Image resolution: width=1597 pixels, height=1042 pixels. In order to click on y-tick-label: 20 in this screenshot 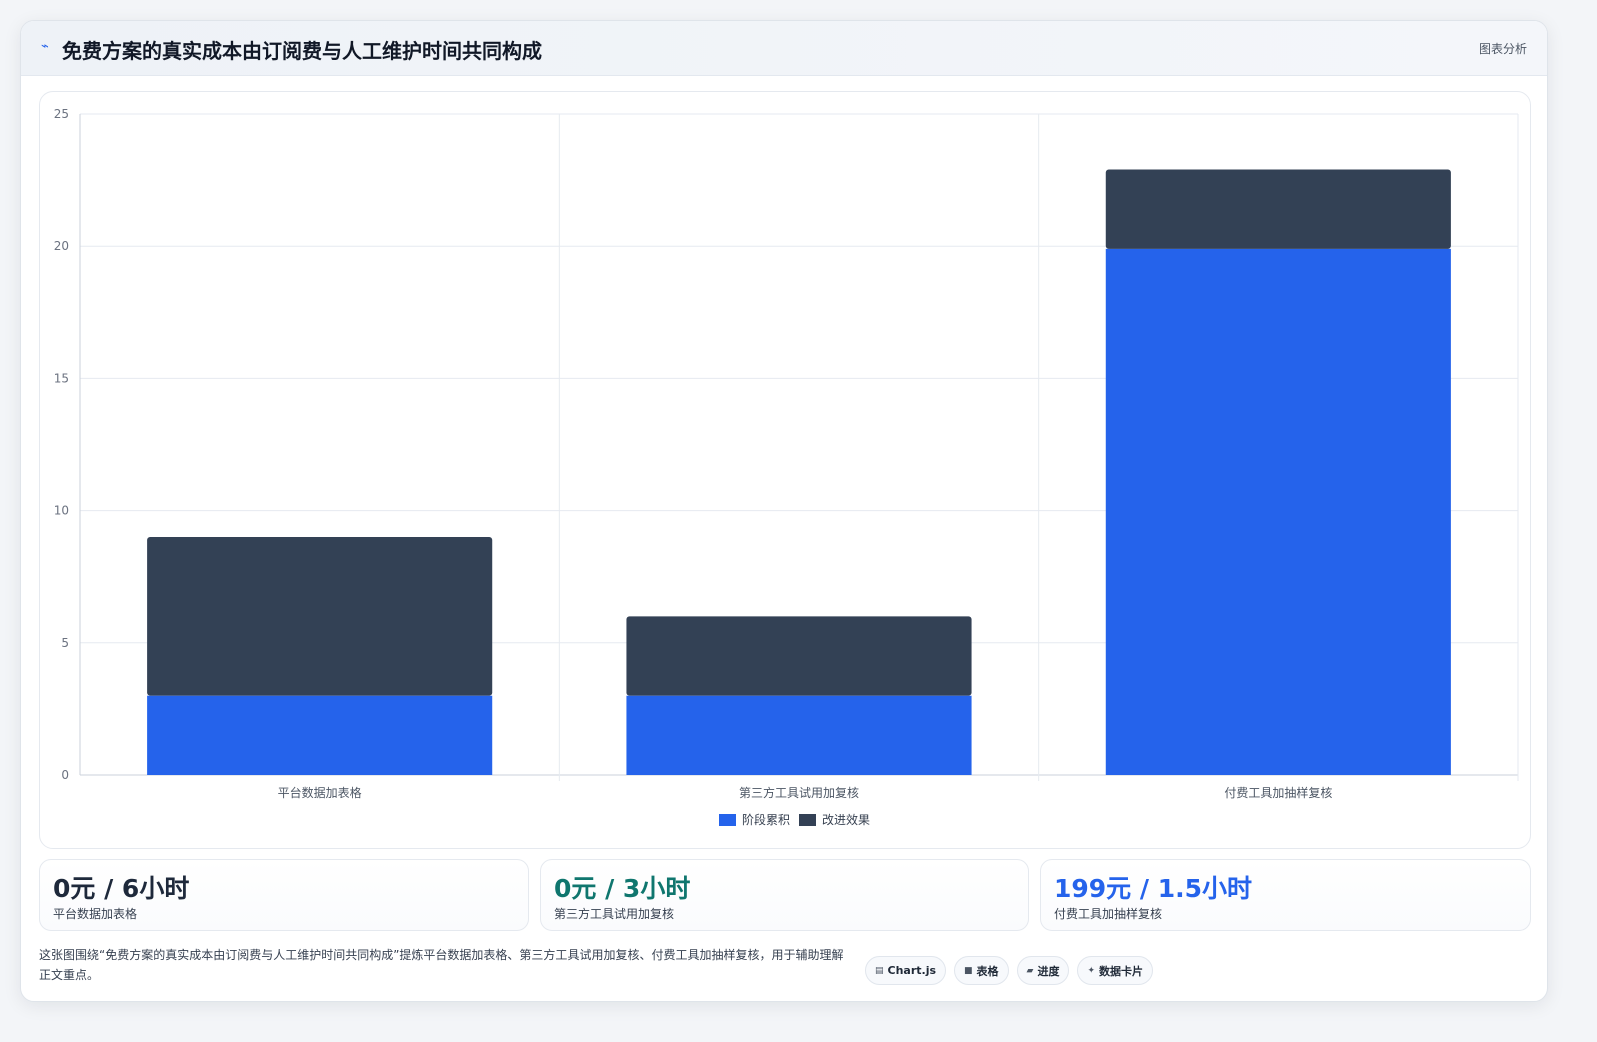, I will do `click(61, 246)`.